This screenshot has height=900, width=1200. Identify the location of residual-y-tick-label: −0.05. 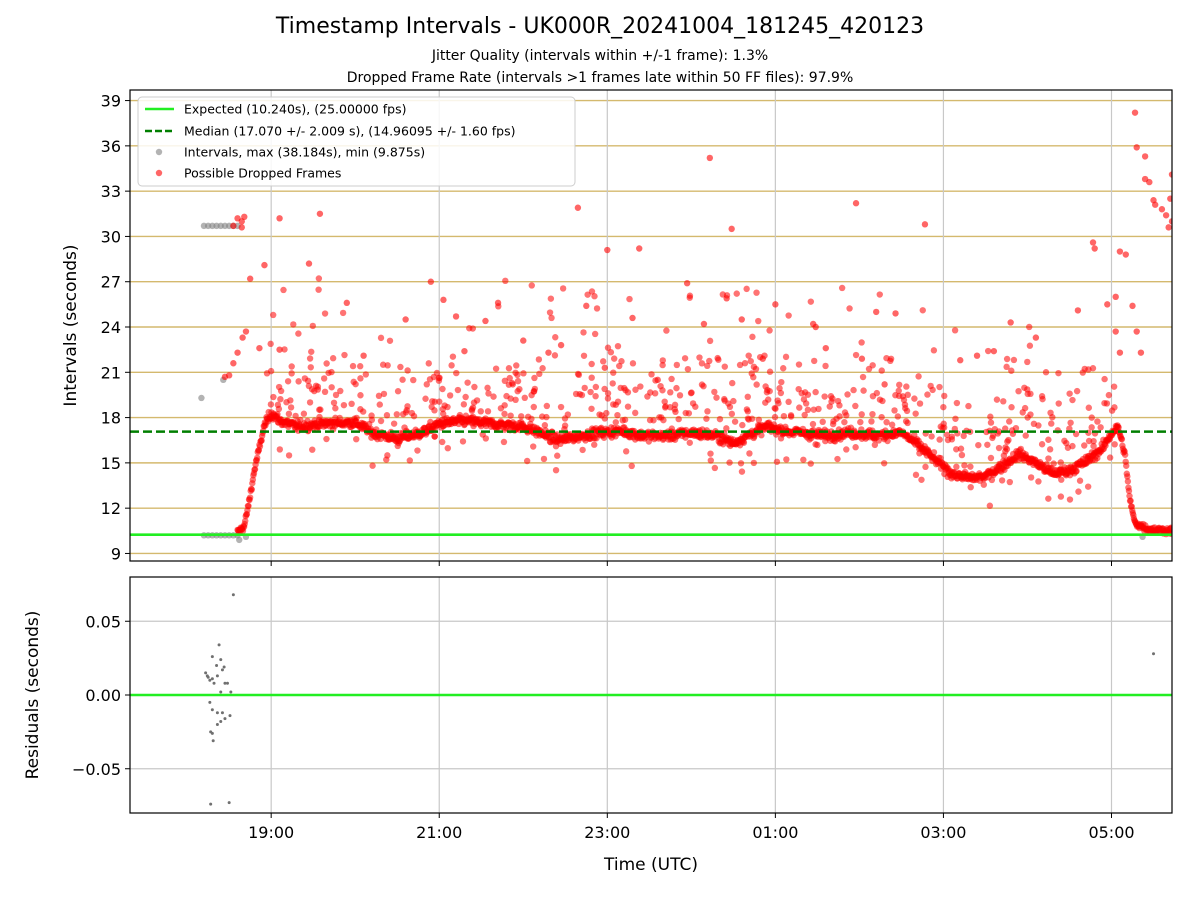
(96, 769).